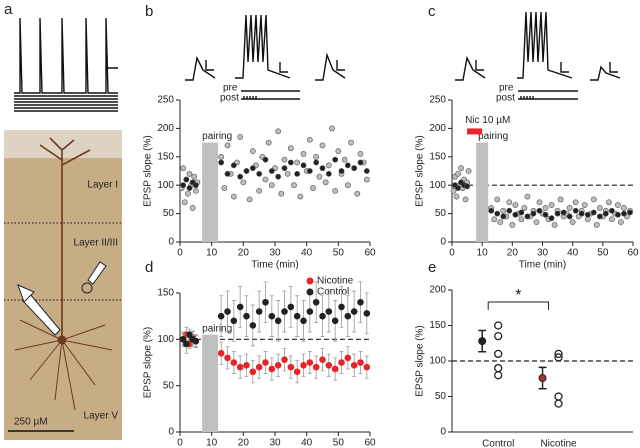  What do you see at coordinates (212, 253) in the screenshot?
I see `x-tick-label: 10` at bounding box center [212, 253].